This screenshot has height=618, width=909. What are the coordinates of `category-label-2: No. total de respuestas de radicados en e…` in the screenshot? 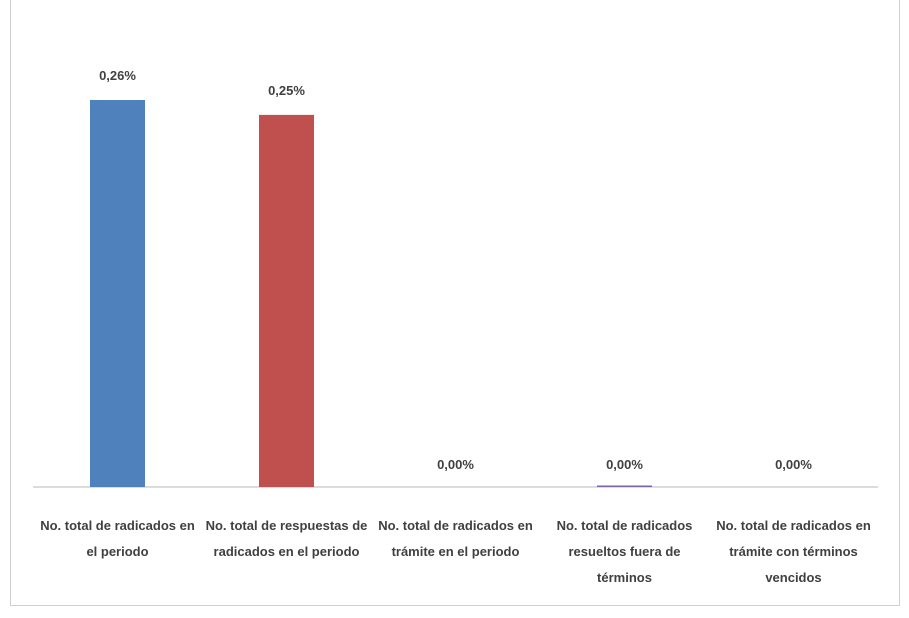 It's located at (287, 538).